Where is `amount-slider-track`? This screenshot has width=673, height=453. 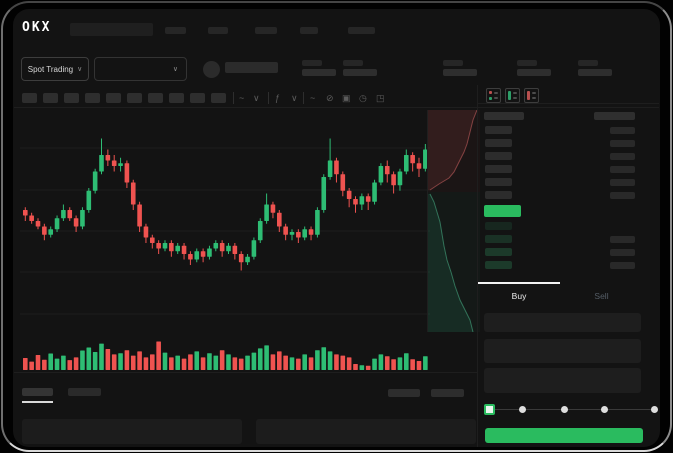
amount-slider-track is located at coordinates (571, 409).